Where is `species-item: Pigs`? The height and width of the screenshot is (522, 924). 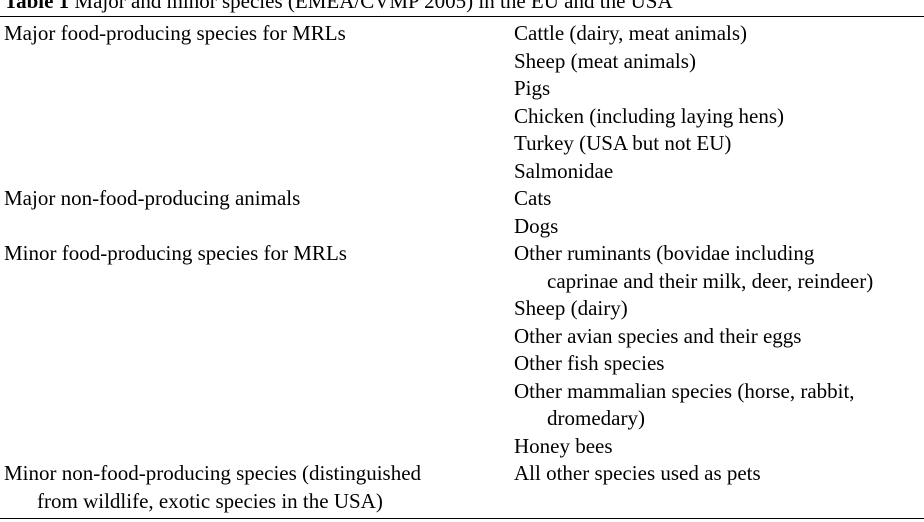 species-item: Pigs is located at coordinates (719, 89).